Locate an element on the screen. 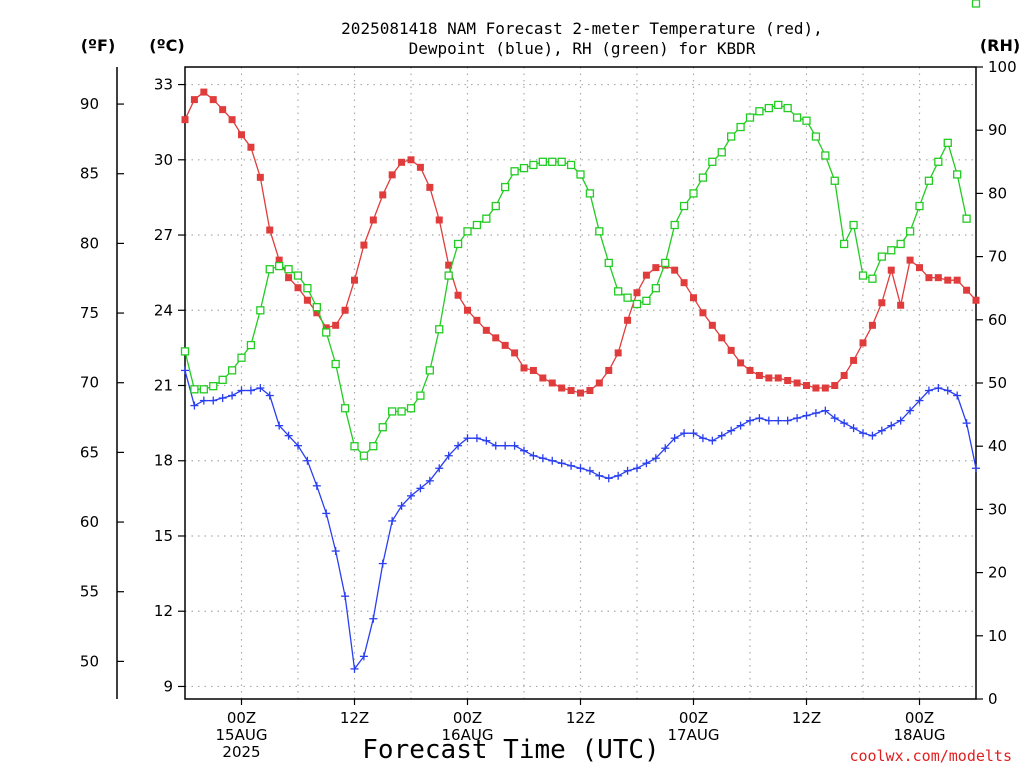  credit-text: coolwx.com/modelts is located at coordinates (930, 756).